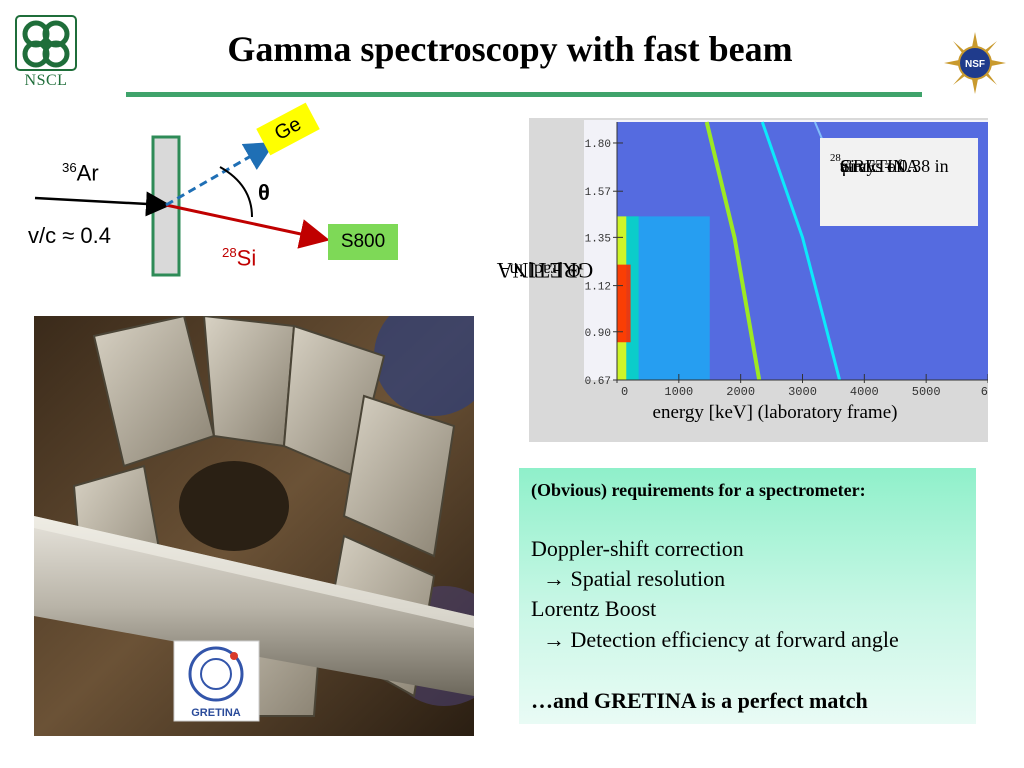  What do you see at coordinates (46, 43) in the screenshot?
I see `nscl-emblem-icon` at bounding box center [46, 43].